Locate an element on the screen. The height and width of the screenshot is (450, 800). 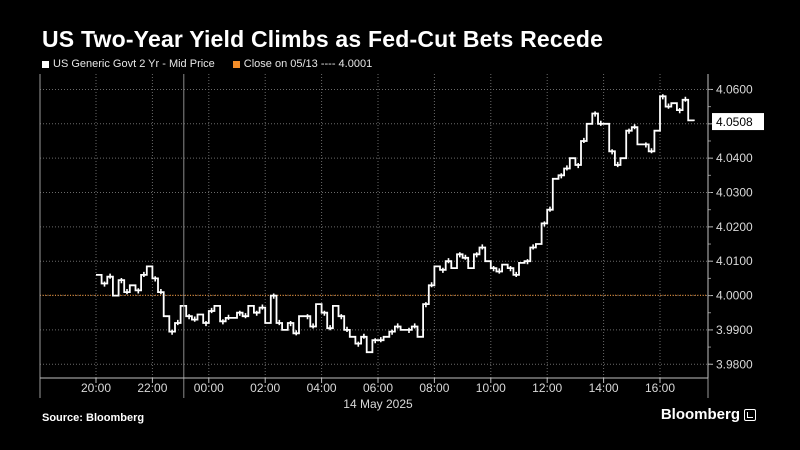
last-value-group: 4.0508 is located at coordinates (738, 122).